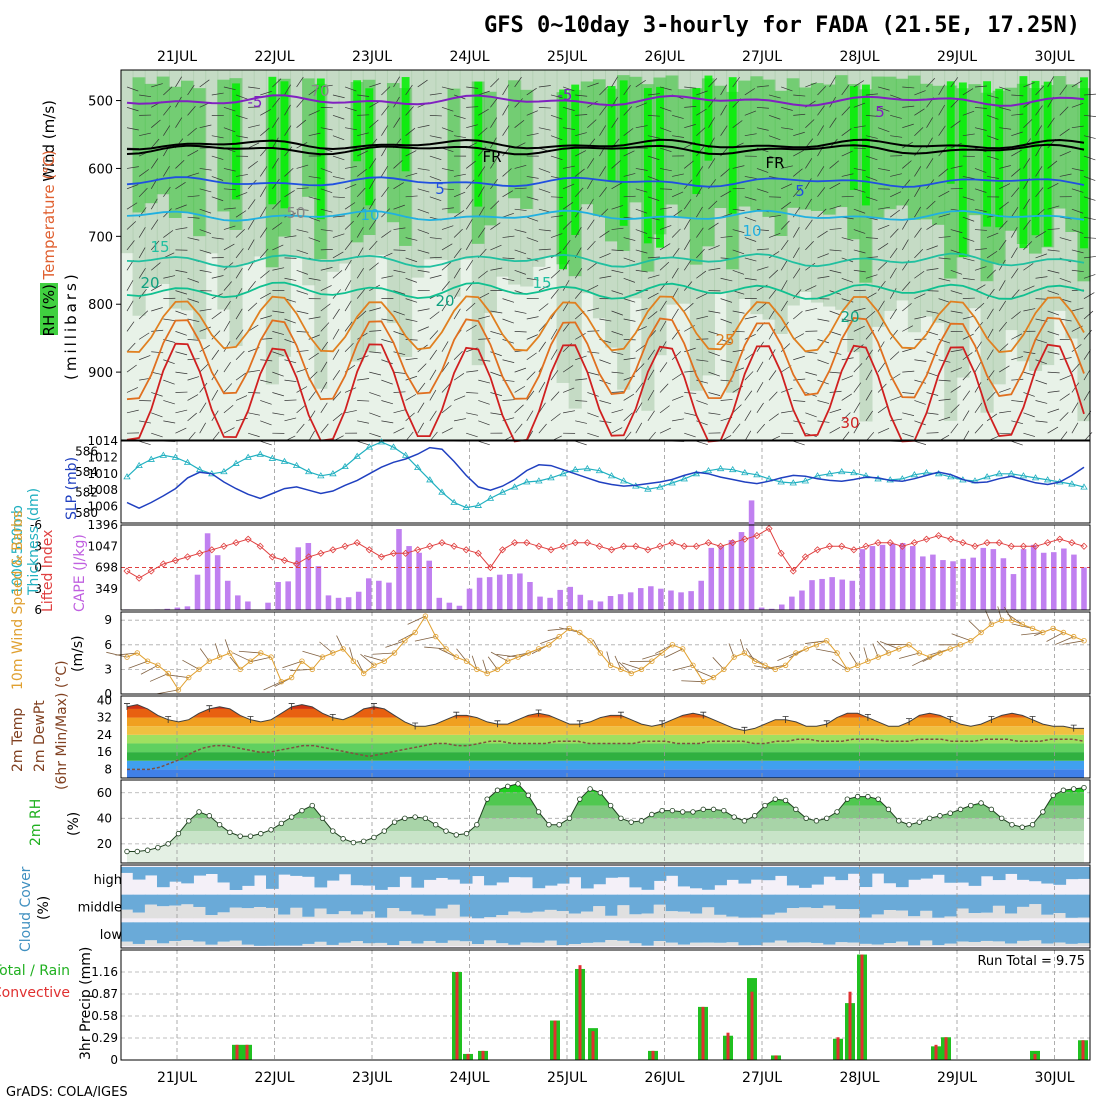 The image size is (1100, 1100). I want to click on ytick-label: 1396, so click(102, 525).